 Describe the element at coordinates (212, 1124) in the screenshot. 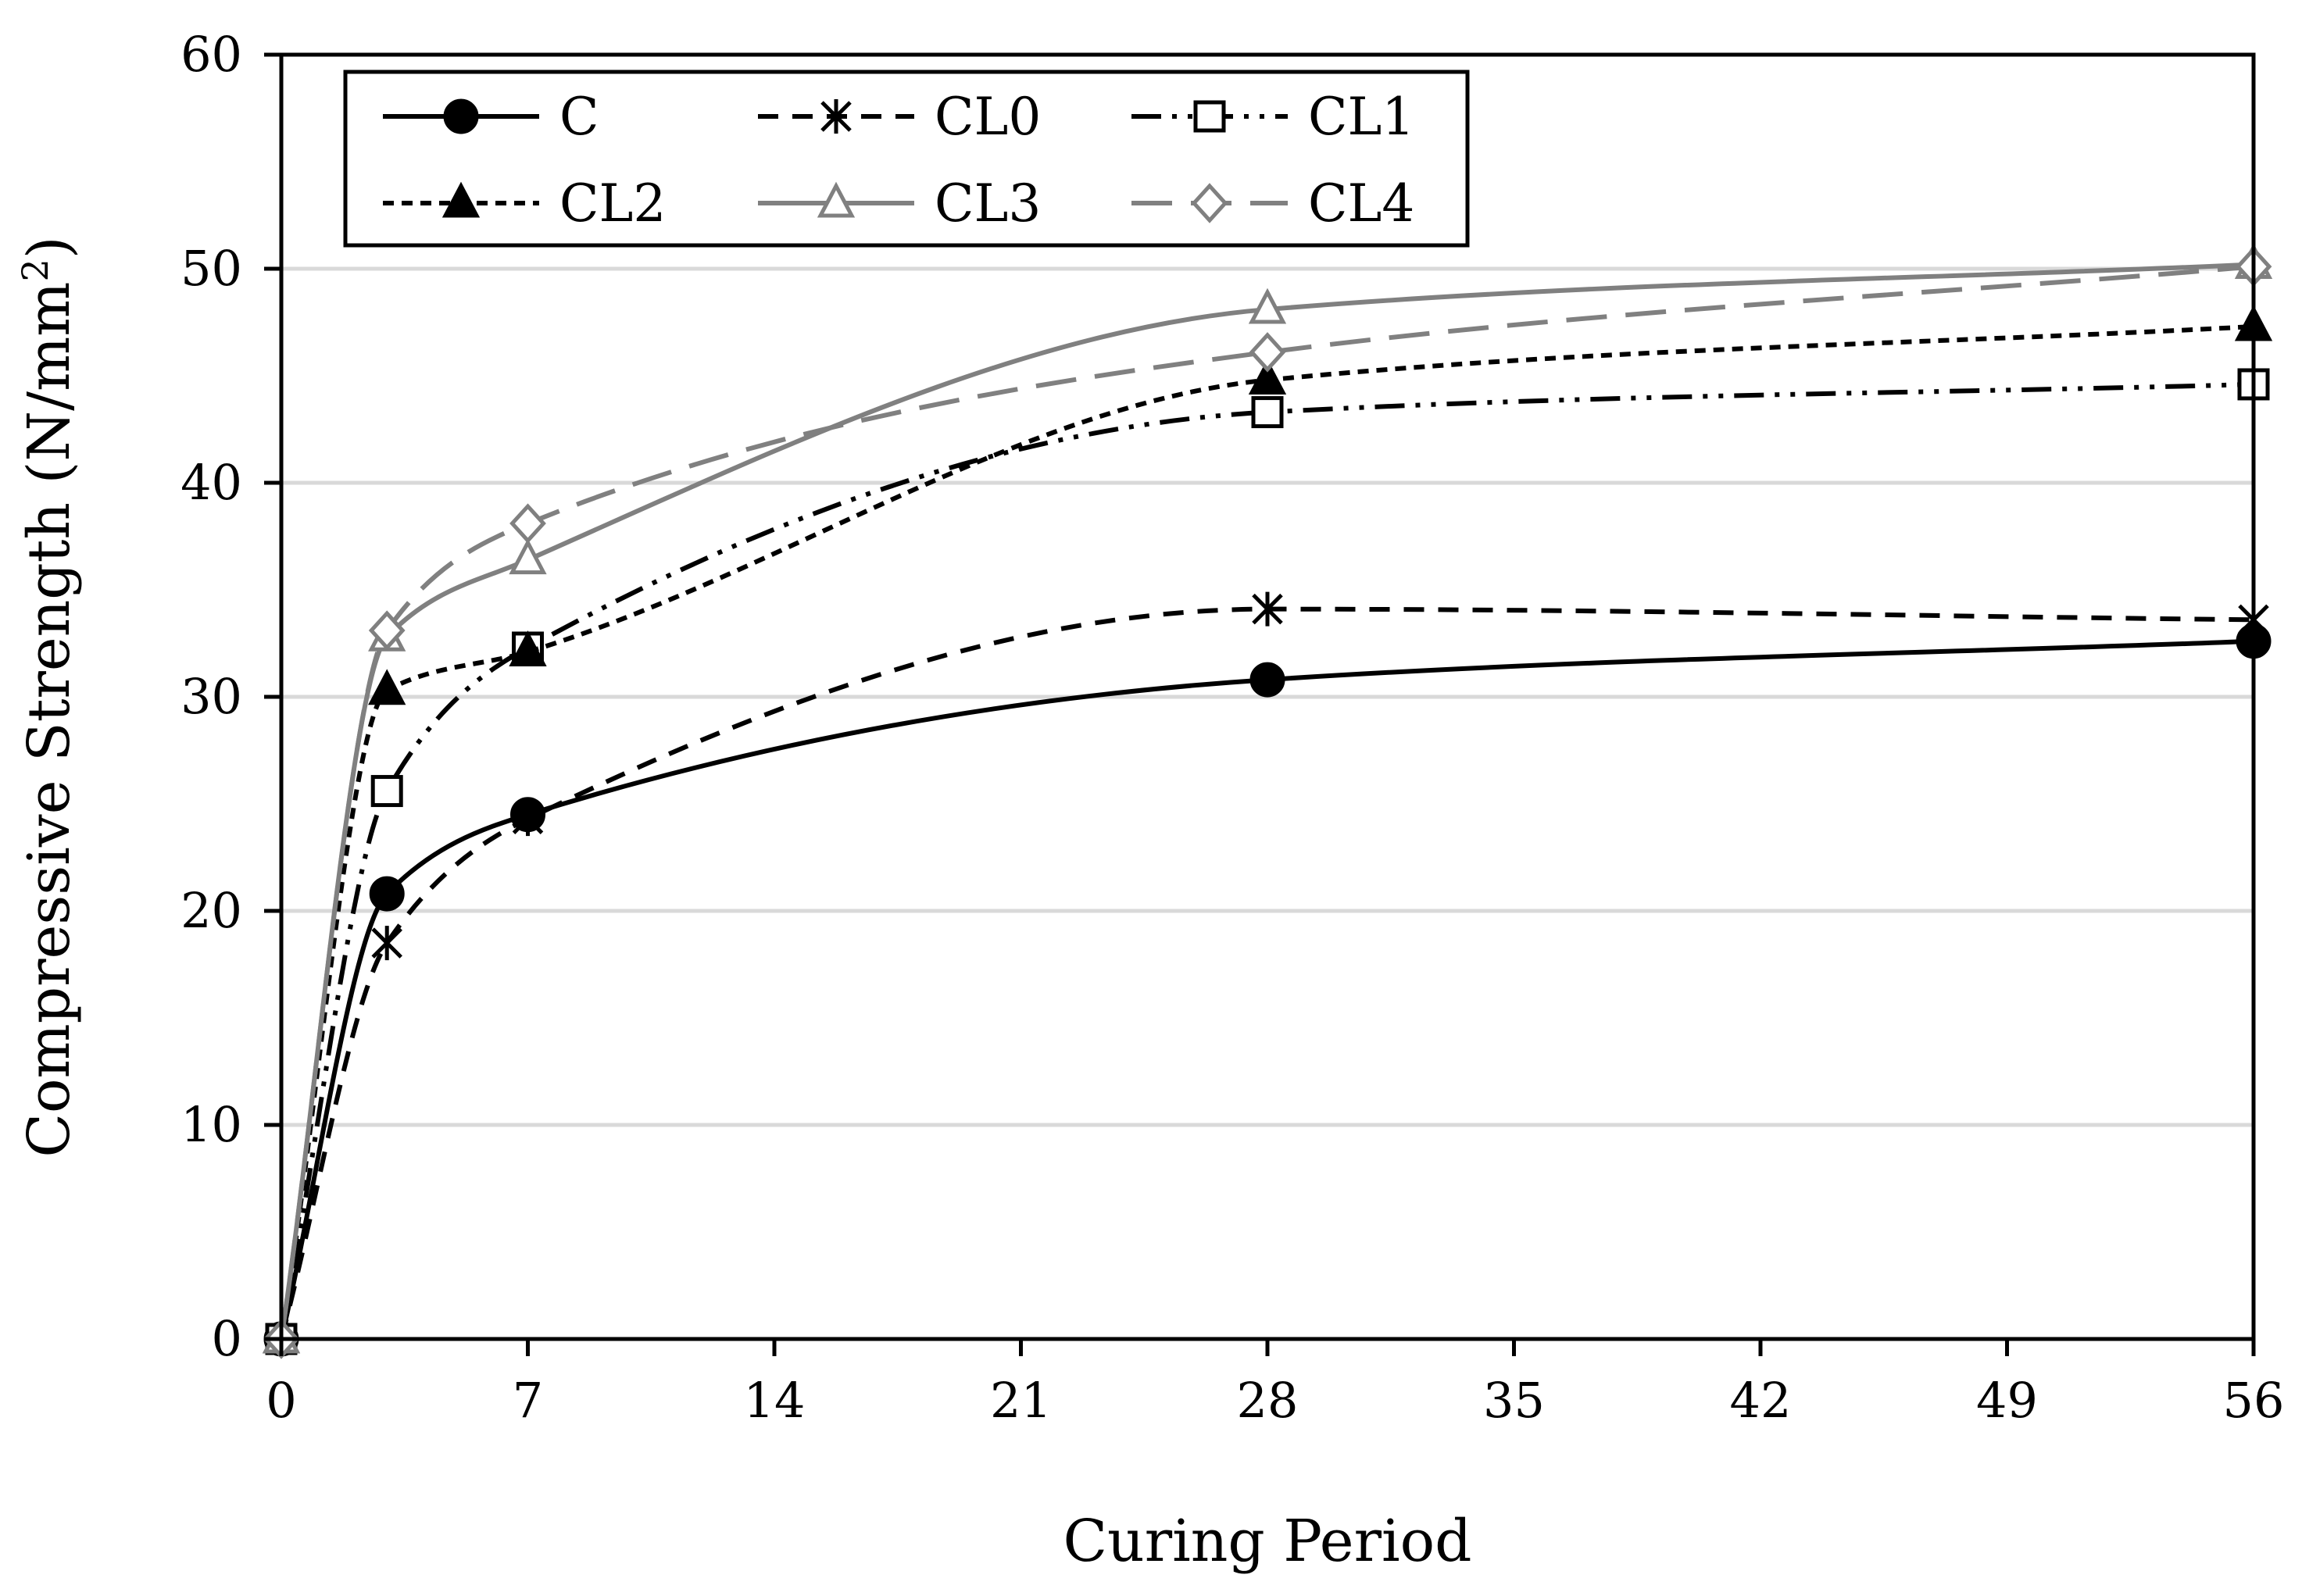

I see `y-tick-label: 10` at that location.